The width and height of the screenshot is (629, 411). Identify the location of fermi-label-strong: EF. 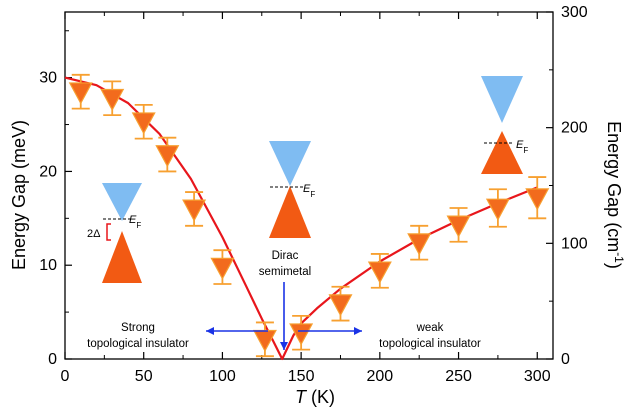
(135, 222).